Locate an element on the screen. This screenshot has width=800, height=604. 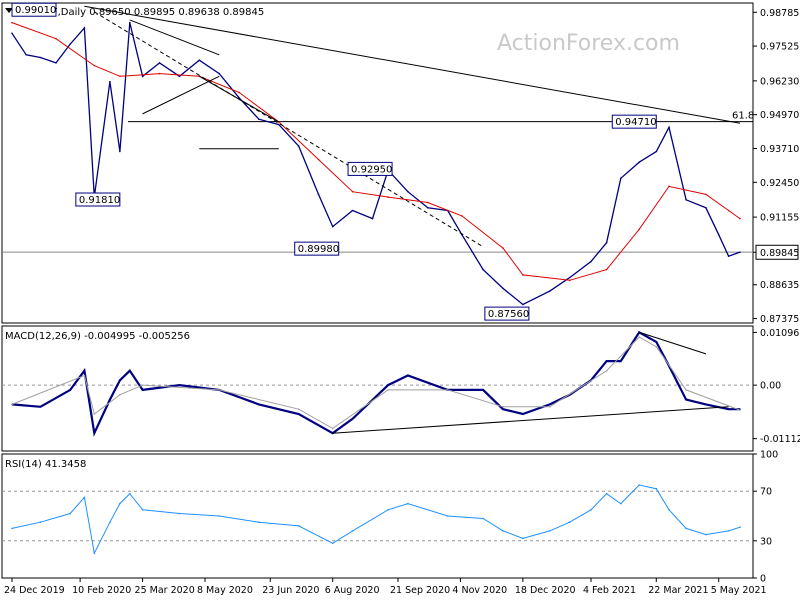
collapse-triangle-icon is located at coordinates (9, 10).